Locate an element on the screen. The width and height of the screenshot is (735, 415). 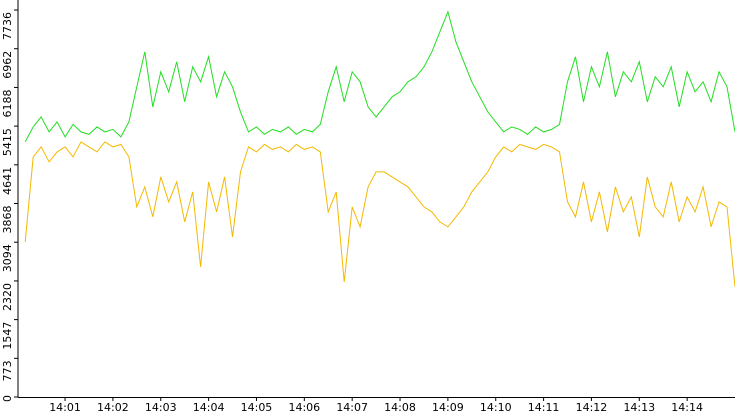
x-tick-label: 14:13 is located at coordinates (639, 407).